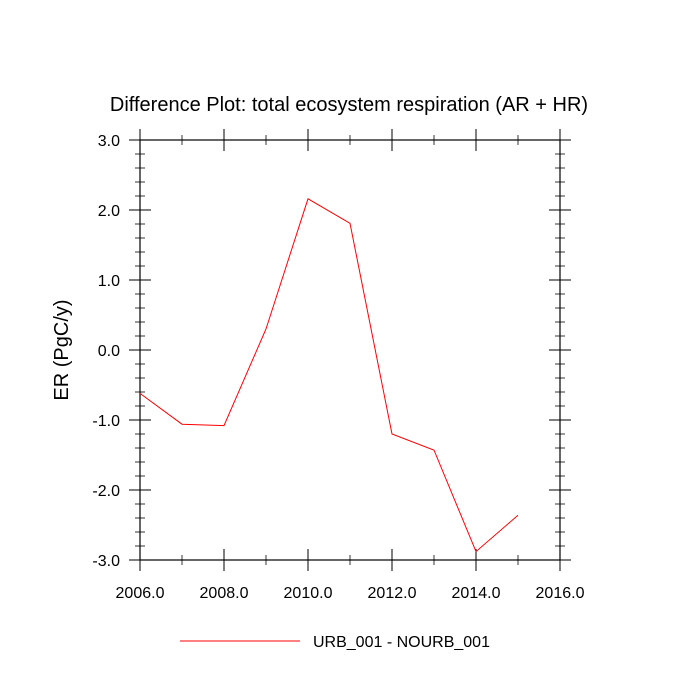 The width and height of the screenshot is (700, 700). I want to click on x-tick-label: 2008.0, so click(224, 593).